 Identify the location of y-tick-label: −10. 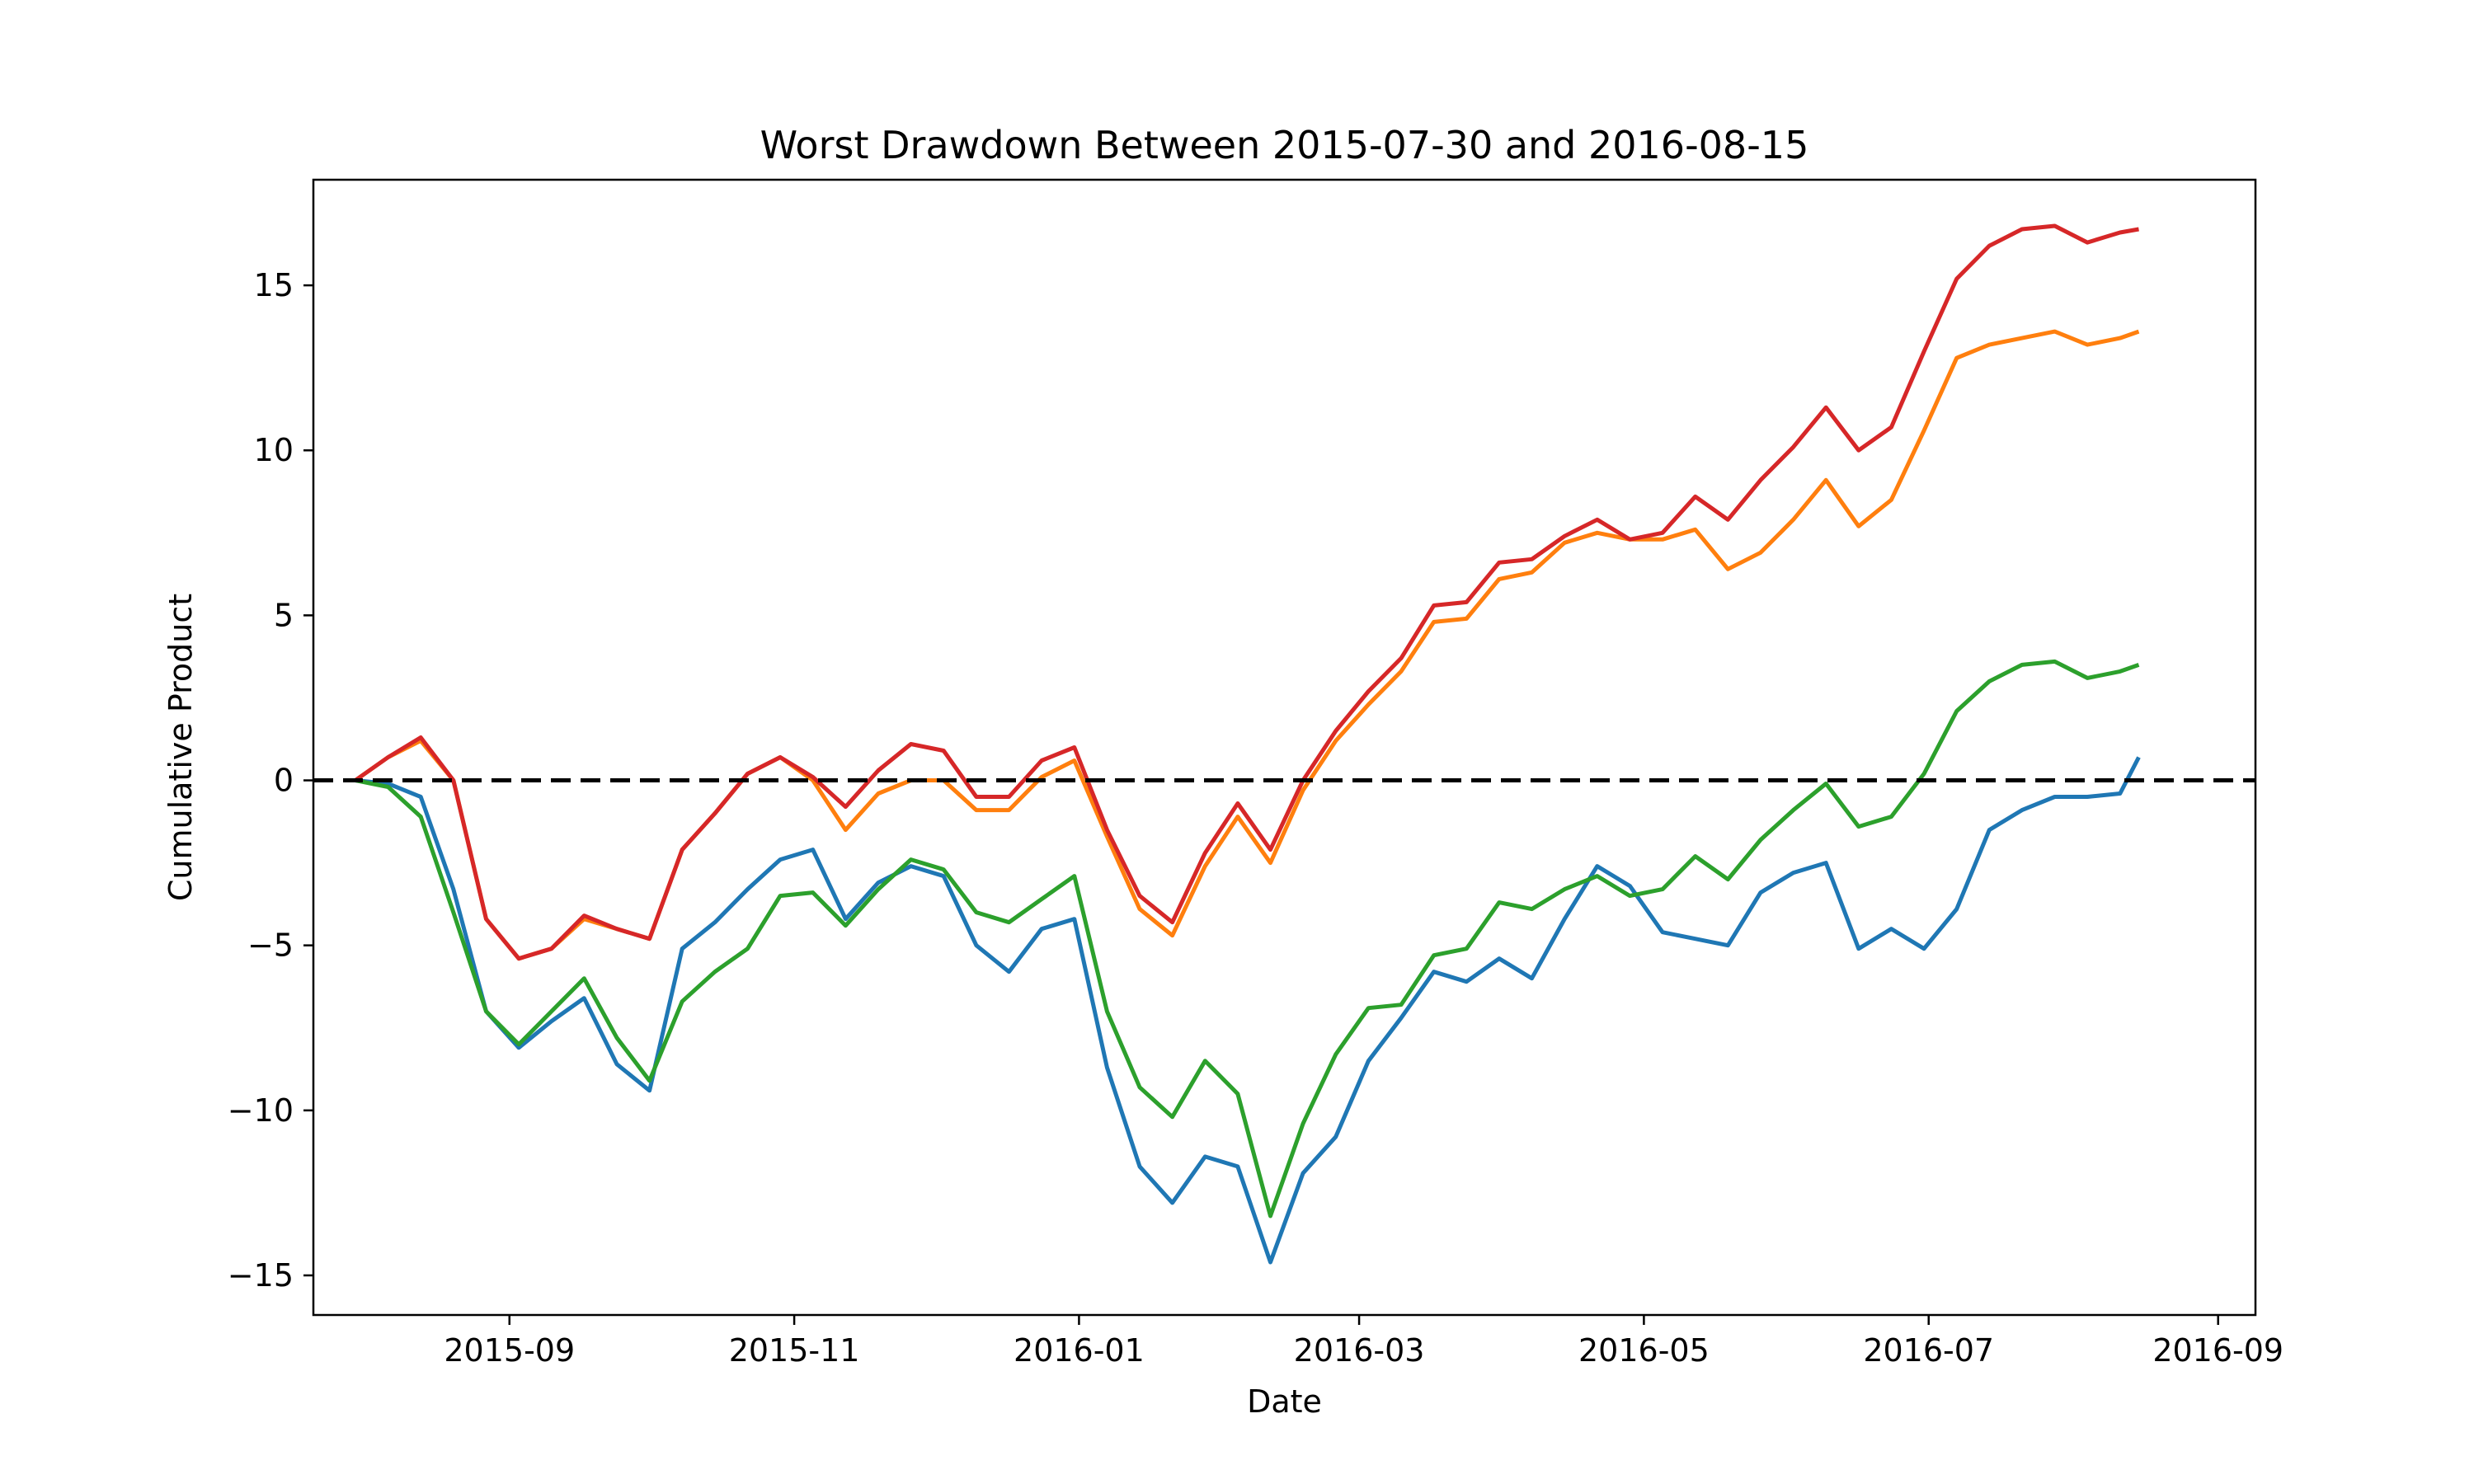
(261, 1110).